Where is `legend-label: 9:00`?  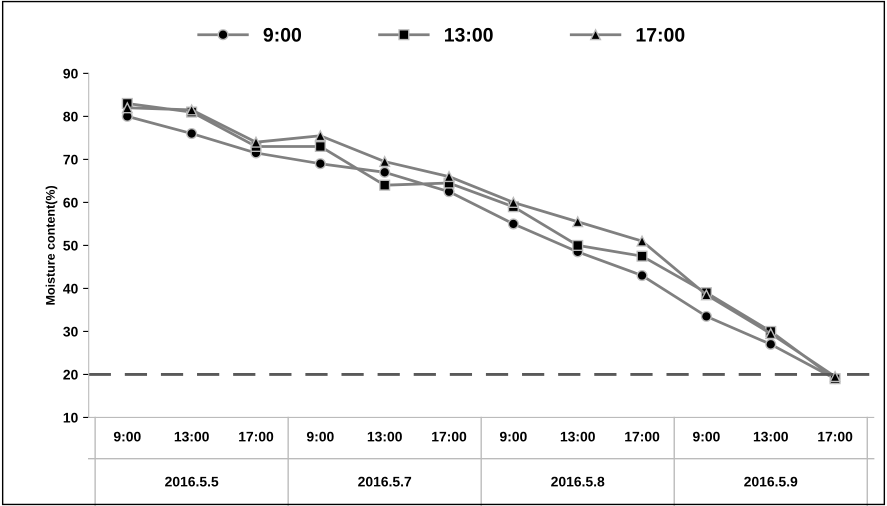
legend-label: 9:00 is located at coordinates (283, 35).